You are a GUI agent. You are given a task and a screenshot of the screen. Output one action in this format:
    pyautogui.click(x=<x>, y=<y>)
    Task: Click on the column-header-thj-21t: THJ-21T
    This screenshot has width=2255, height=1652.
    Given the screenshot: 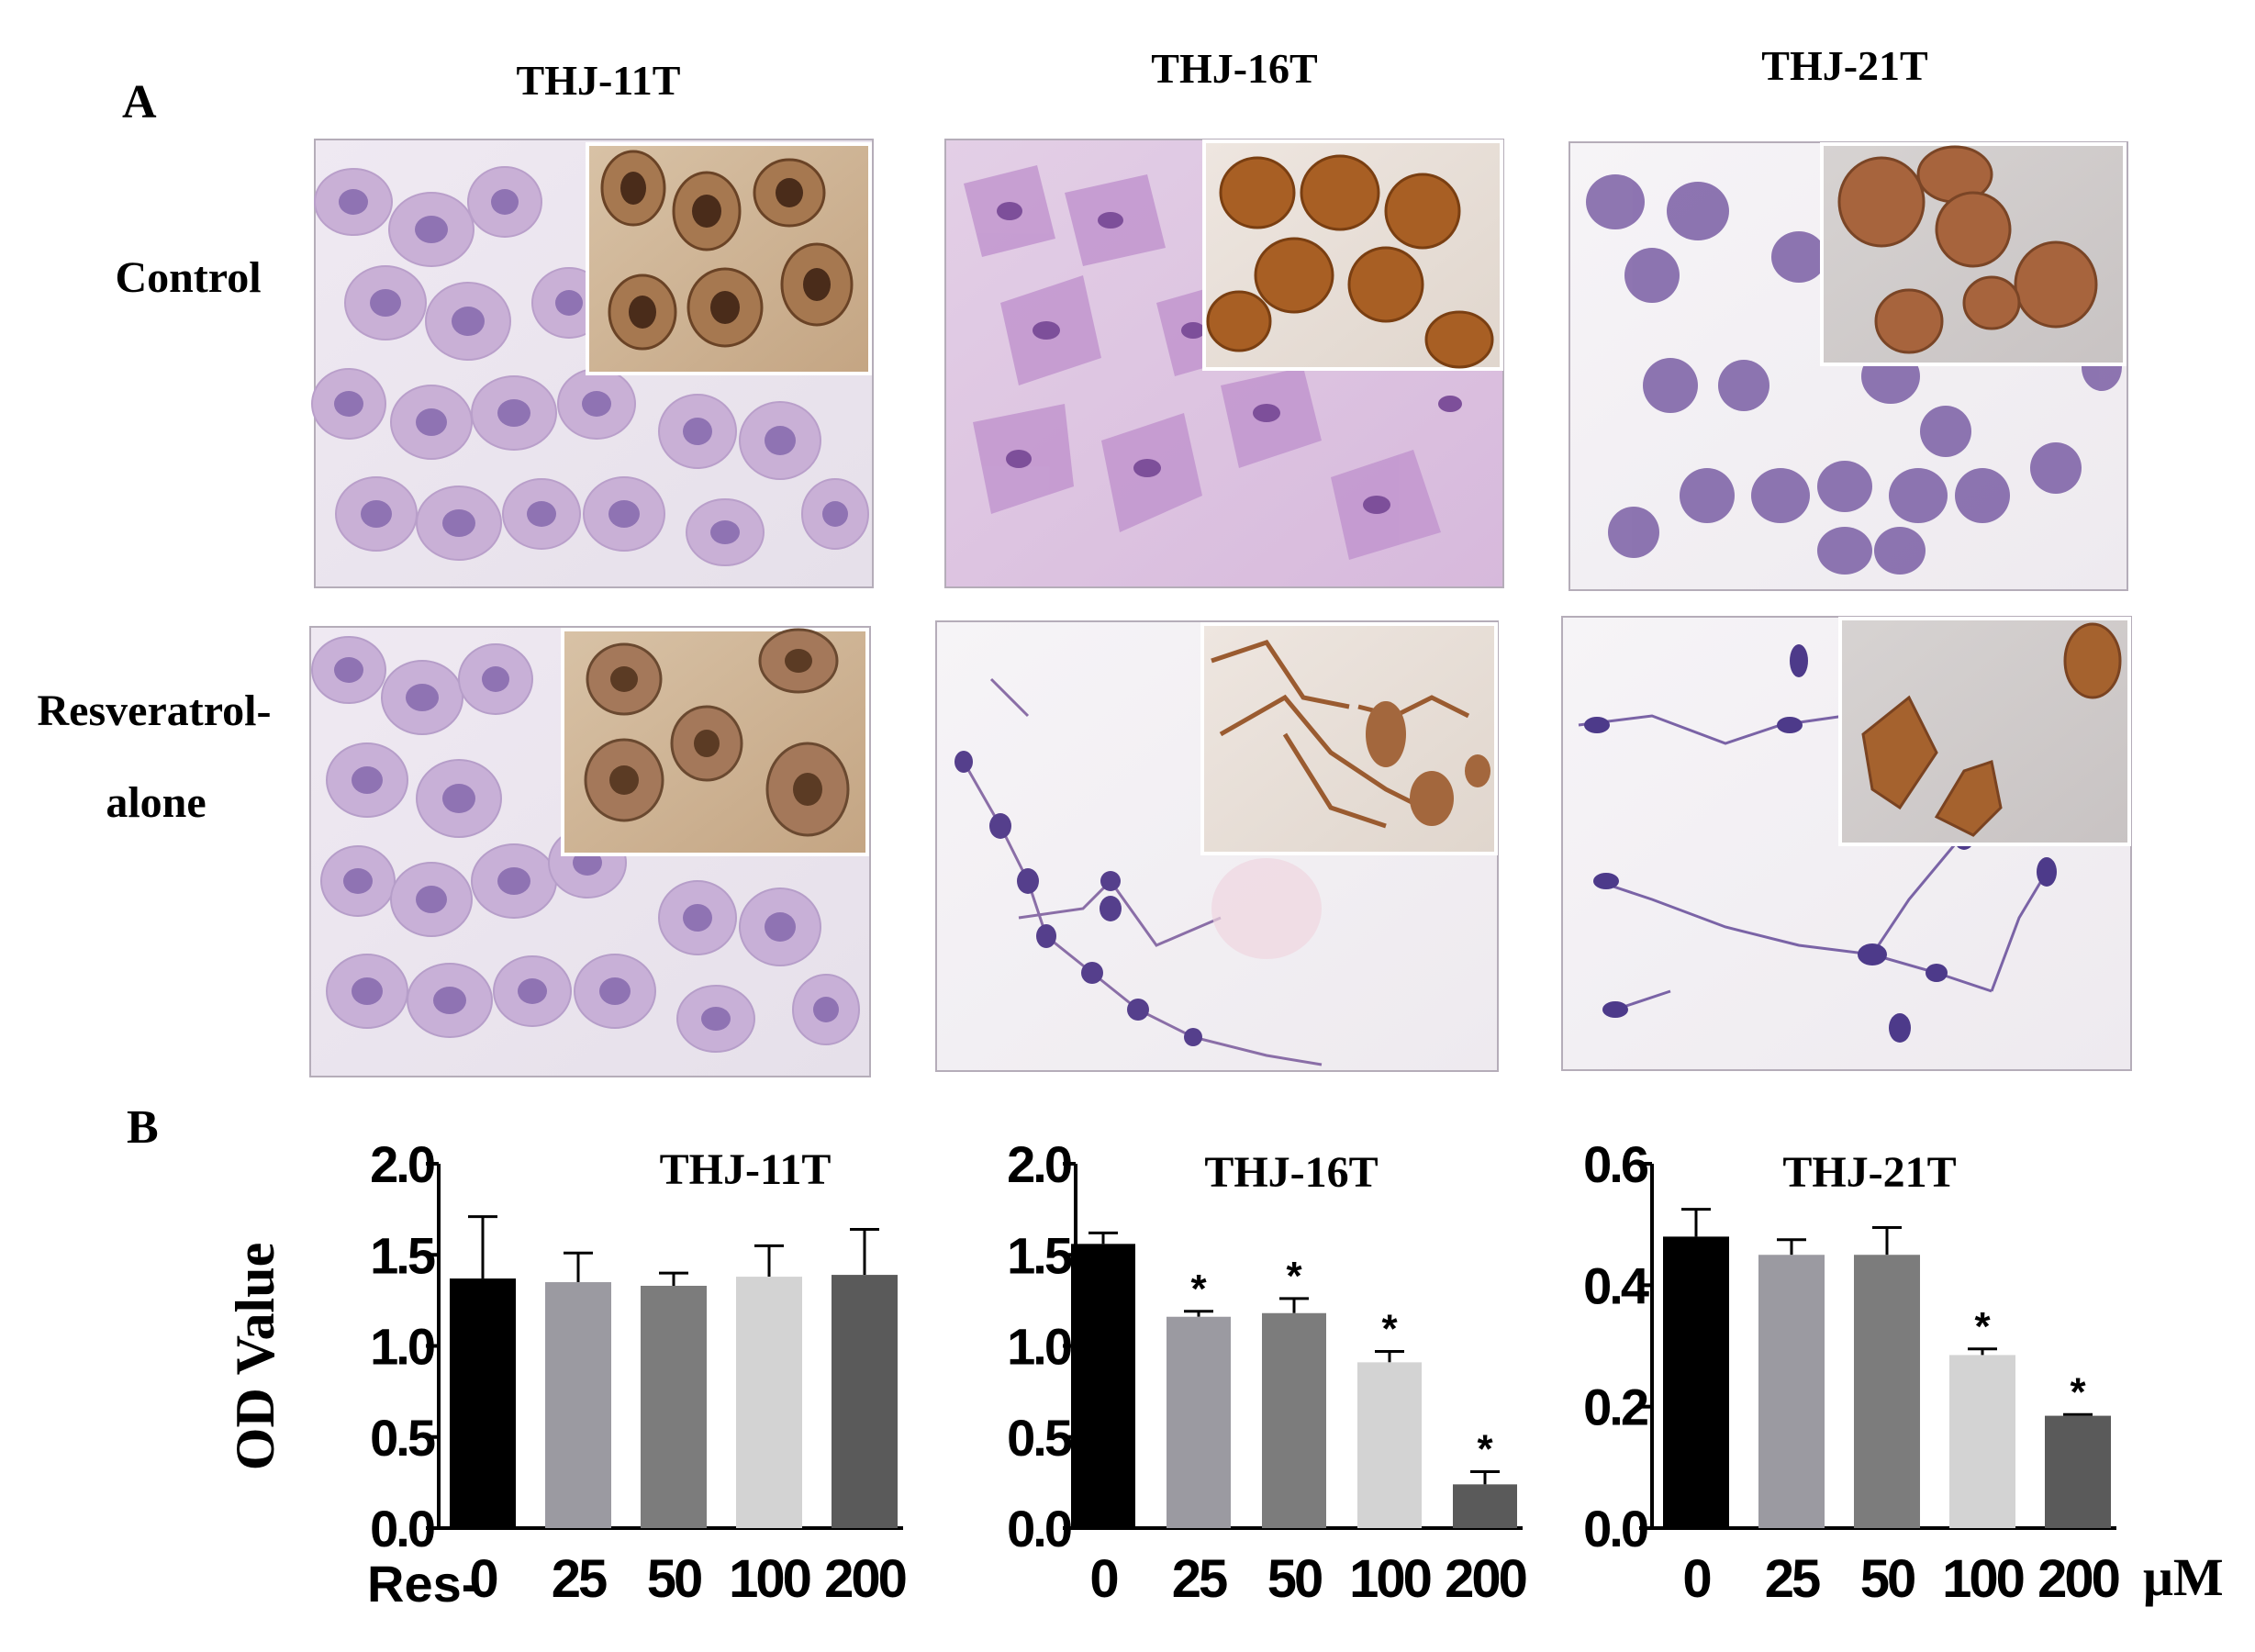 What is the action you would take?
    pyautogui.click(x=1844, y=65)
    